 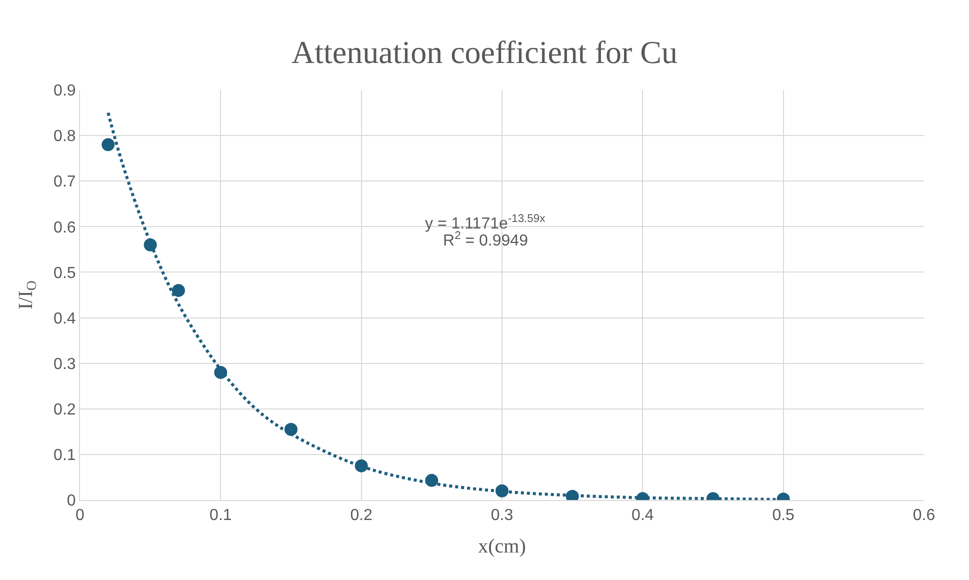 What do you see at coordinates (65, 455) in the screenshot?
I see `y-tick-label: 0.1` at bounding box center [65, 455].